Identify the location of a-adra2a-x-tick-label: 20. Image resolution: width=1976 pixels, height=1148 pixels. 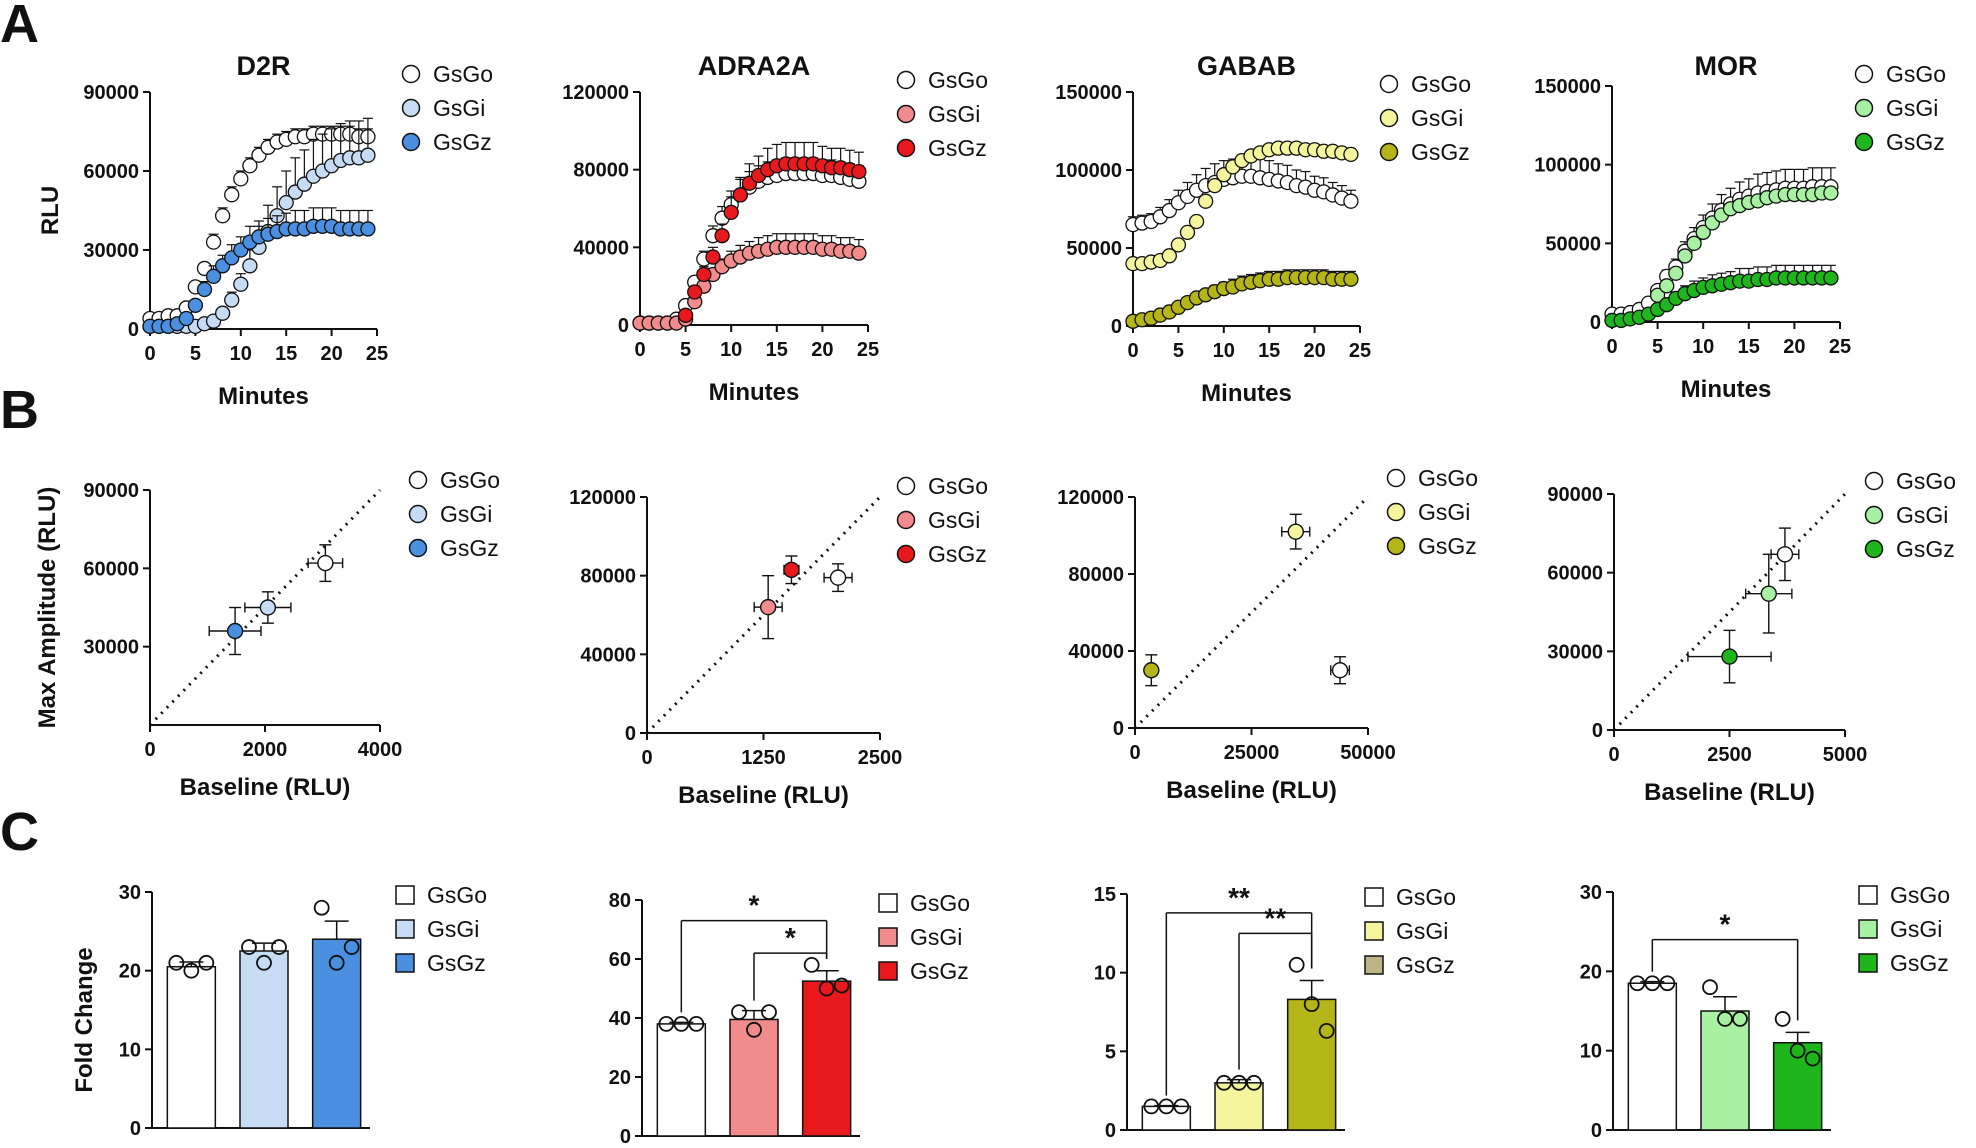
(822, 350).